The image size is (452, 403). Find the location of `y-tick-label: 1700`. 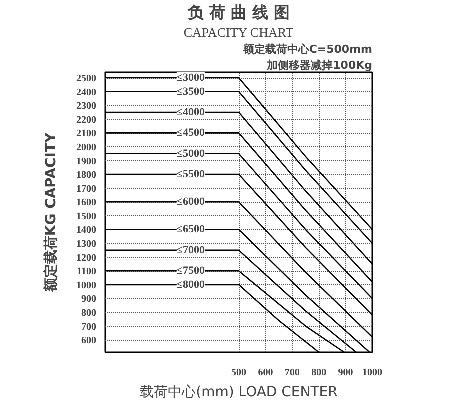

y-tick-label: 1700 is located at coordinates (86, 189).